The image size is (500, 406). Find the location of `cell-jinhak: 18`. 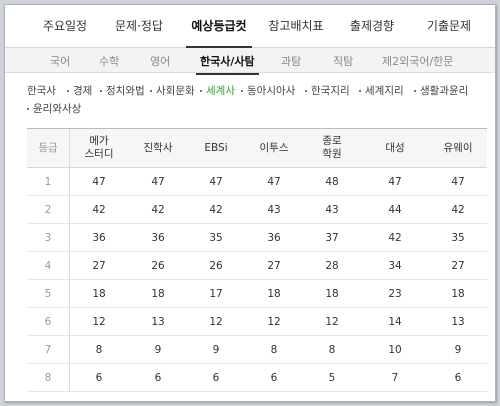

cell-jinhak: 18 is located at coordinates (158, 293).